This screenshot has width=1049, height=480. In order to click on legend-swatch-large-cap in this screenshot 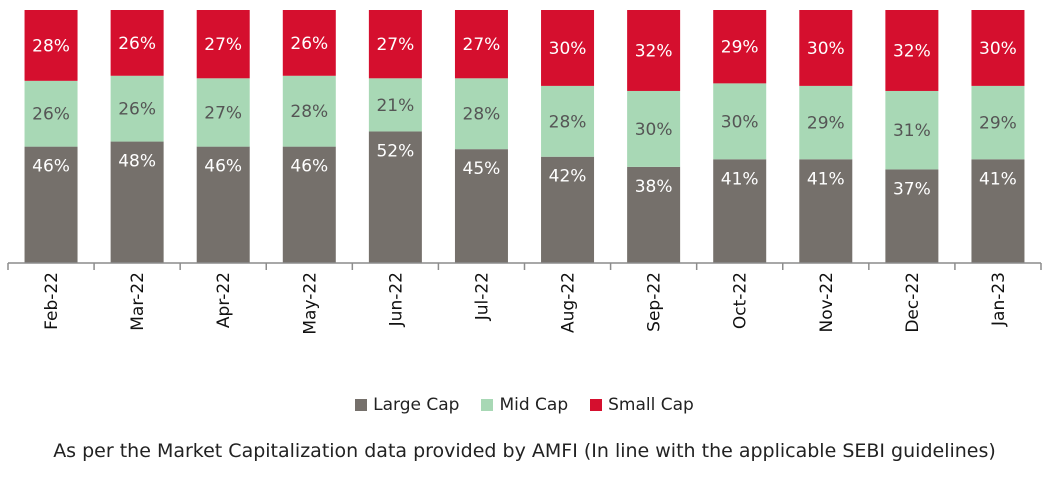, I will do `click(361, 405)`.